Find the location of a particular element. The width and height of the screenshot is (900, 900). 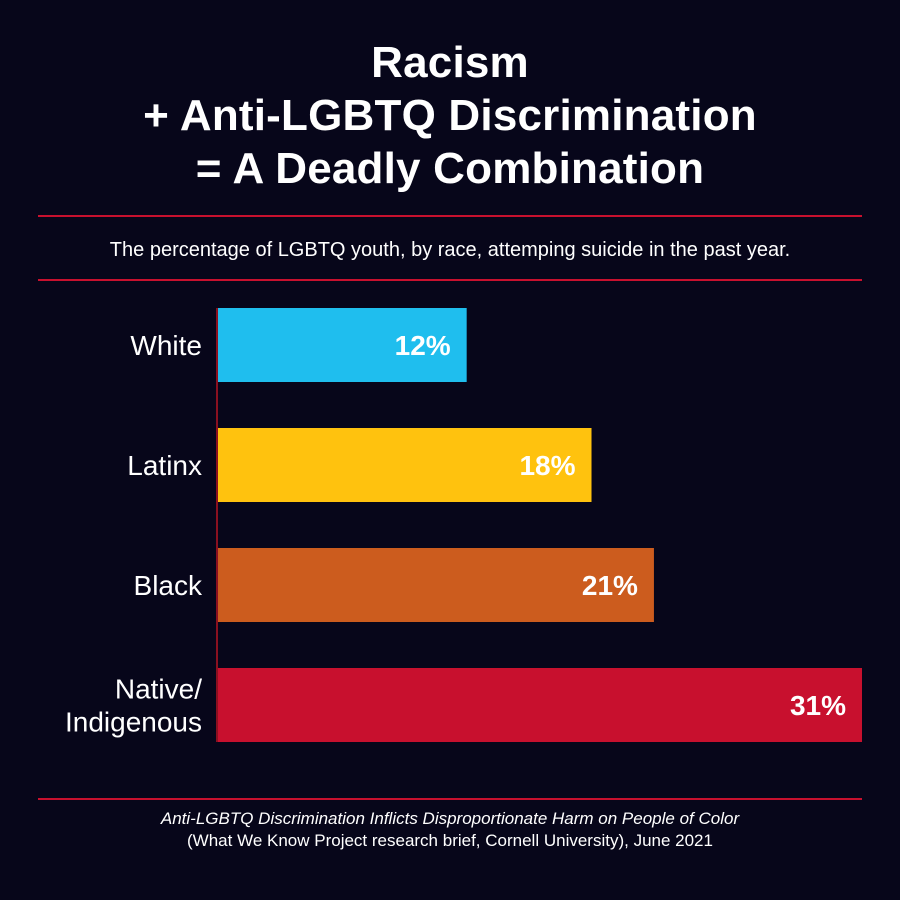

title-line-1: Racism is located at coordinates (450, 62).